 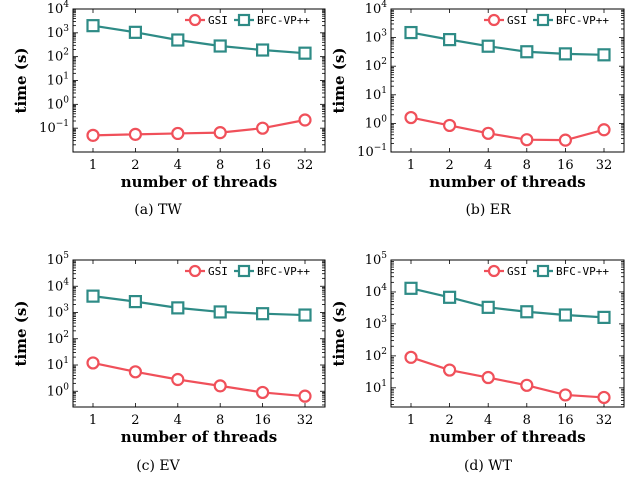 I want to click on panel-caption: (c) EV, so click(x=158, y=466).